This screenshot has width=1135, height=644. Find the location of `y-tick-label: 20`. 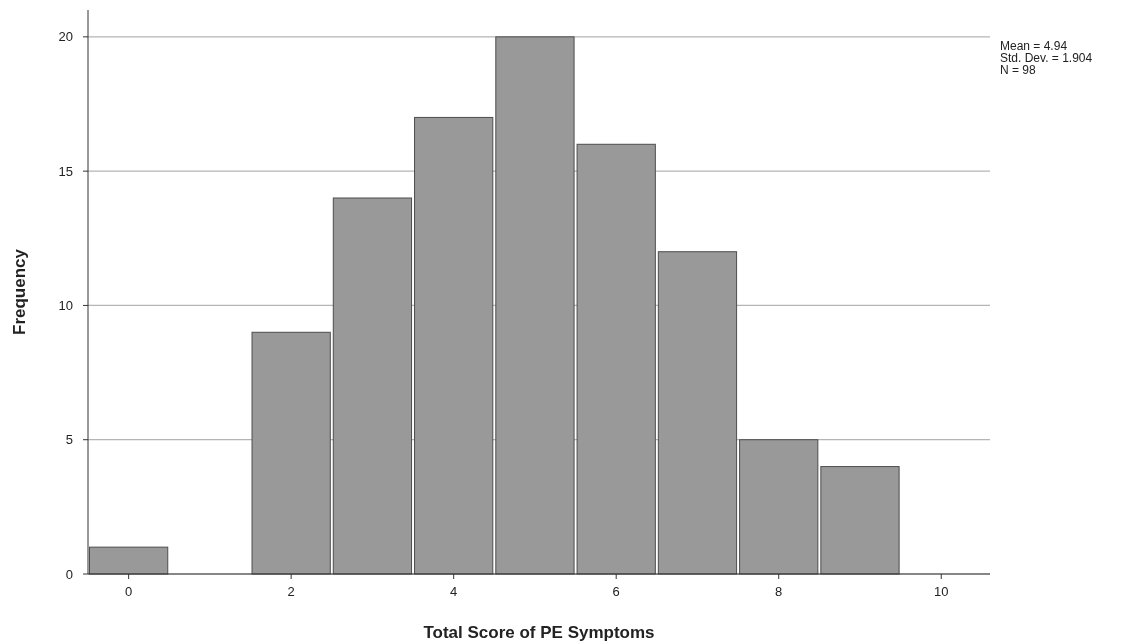

y-tick-label: 20 is located at coordinates (65, 37).